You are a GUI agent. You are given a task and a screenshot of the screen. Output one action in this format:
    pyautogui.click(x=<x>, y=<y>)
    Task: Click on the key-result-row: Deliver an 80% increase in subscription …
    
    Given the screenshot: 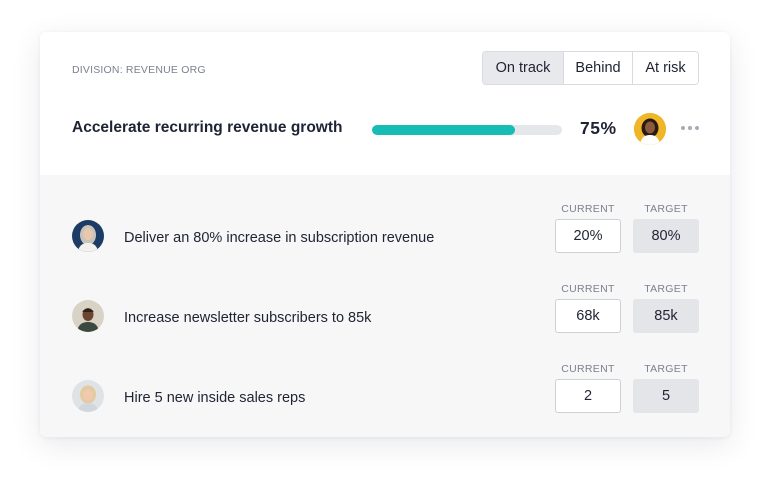 What is the action you would take?
    pyautogui.click(x=385, y=215)
    